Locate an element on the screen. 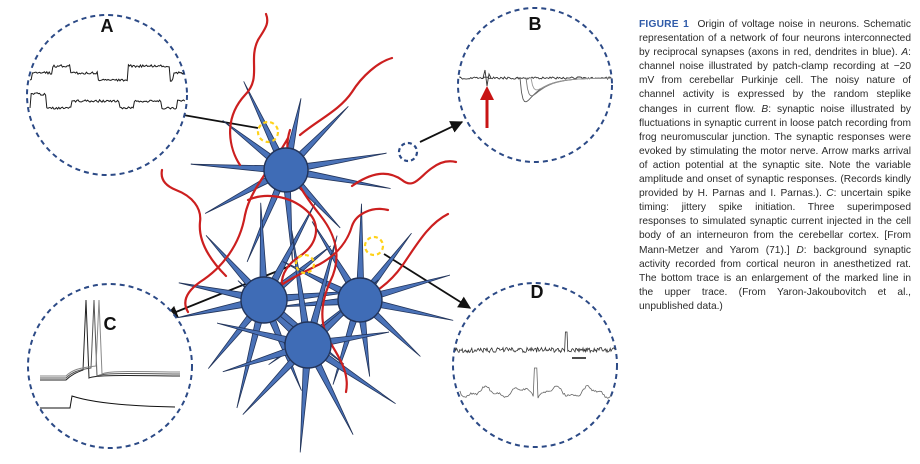 This screenshot has height=464, width=920. panel-a: A is located at coordinates (107, 95).